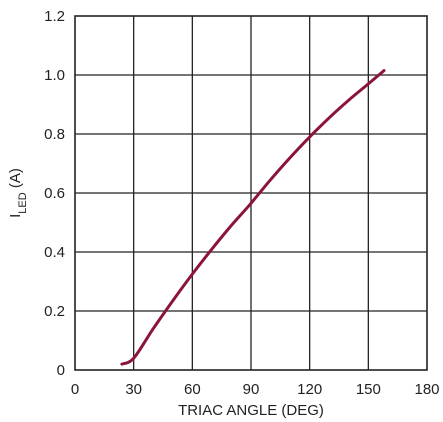  Describe the element at coordinates (54, 134) in the screenshot. I see `y-tick-label: 0.8` at that location.